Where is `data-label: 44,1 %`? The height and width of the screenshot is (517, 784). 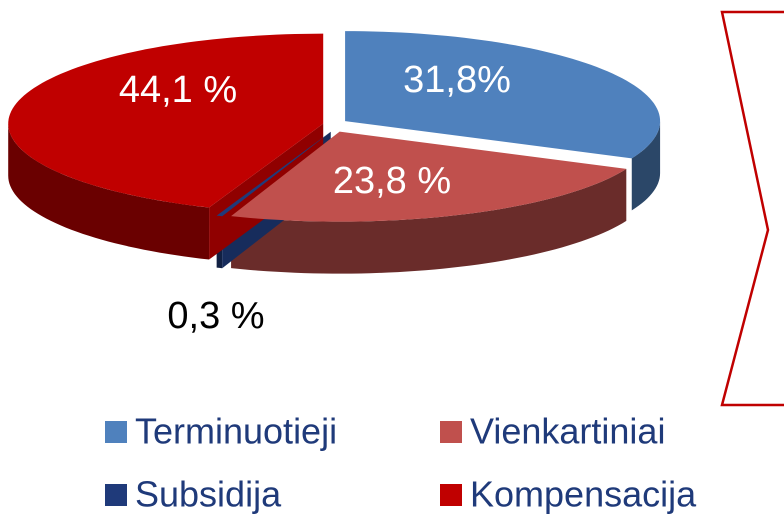 data-label: 44,1 % is located at coordinates (178, 90).